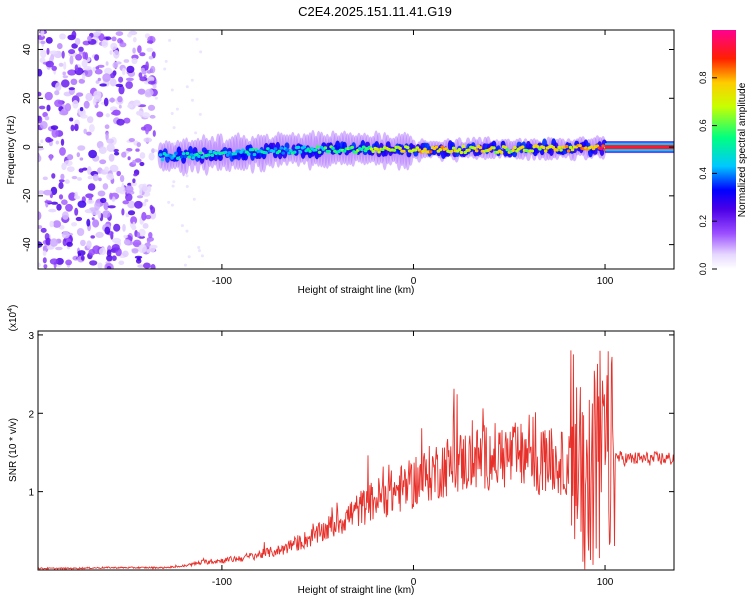  I want to click on snr-y-multiplier-close: ), so click(13, 306).